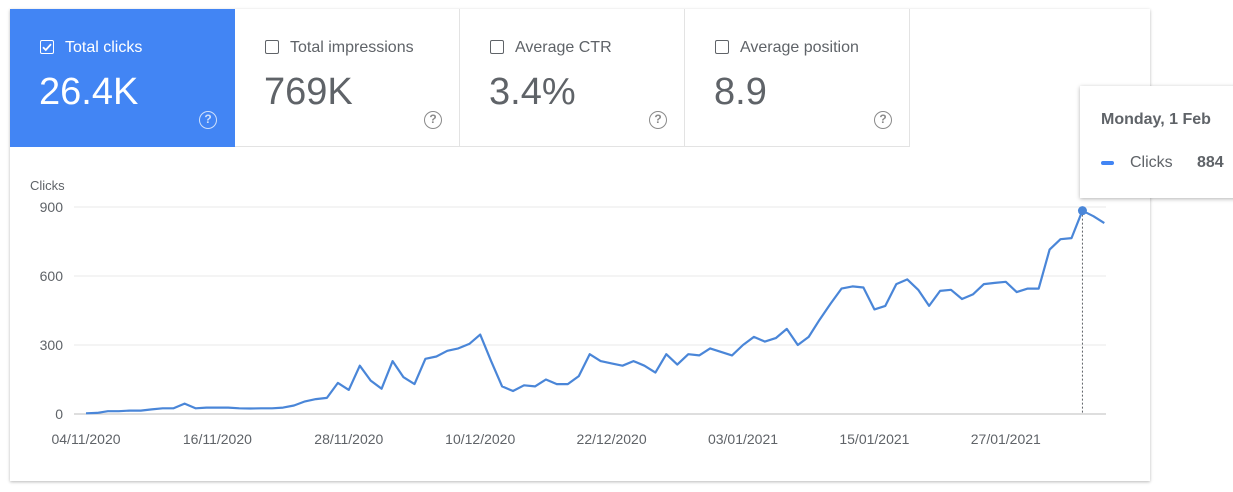  I want to click on metric-label: Average position, so click(799, 47).